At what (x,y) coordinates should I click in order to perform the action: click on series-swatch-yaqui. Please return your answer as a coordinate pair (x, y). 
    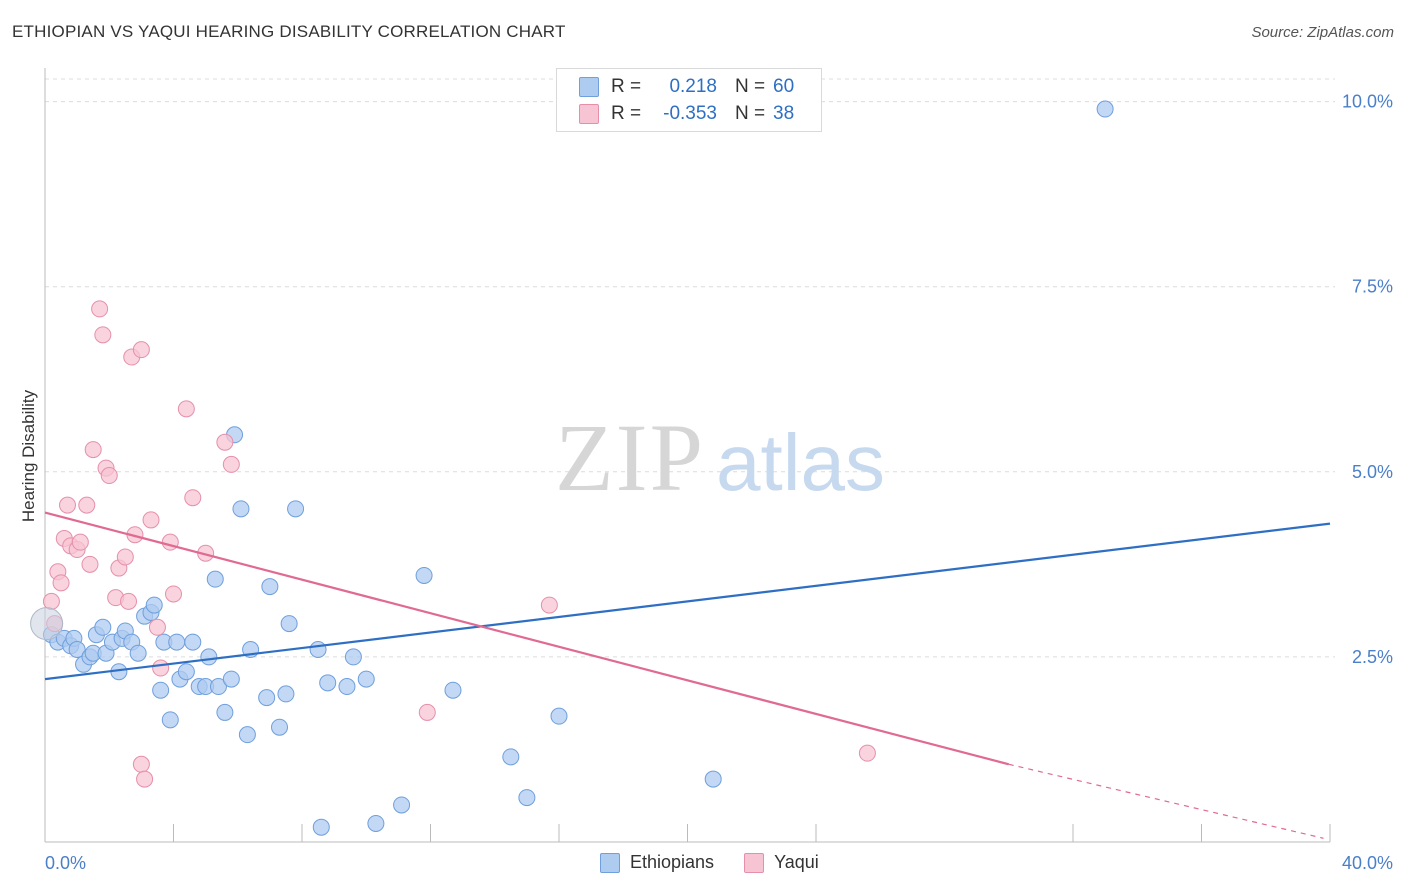
    Looking at the image, I should click on (754, 862).